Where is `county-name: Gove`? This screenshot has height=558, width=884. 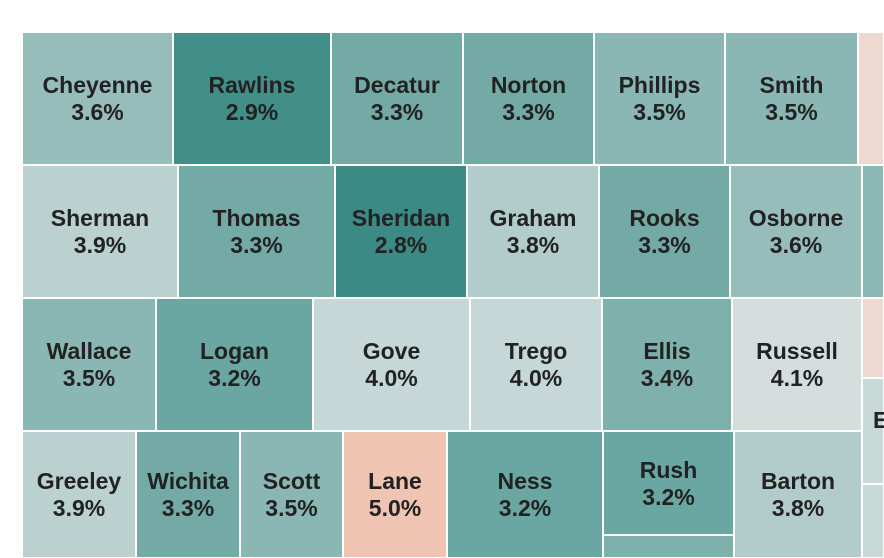 county-name: Gove is located at coordinates (391, 350).